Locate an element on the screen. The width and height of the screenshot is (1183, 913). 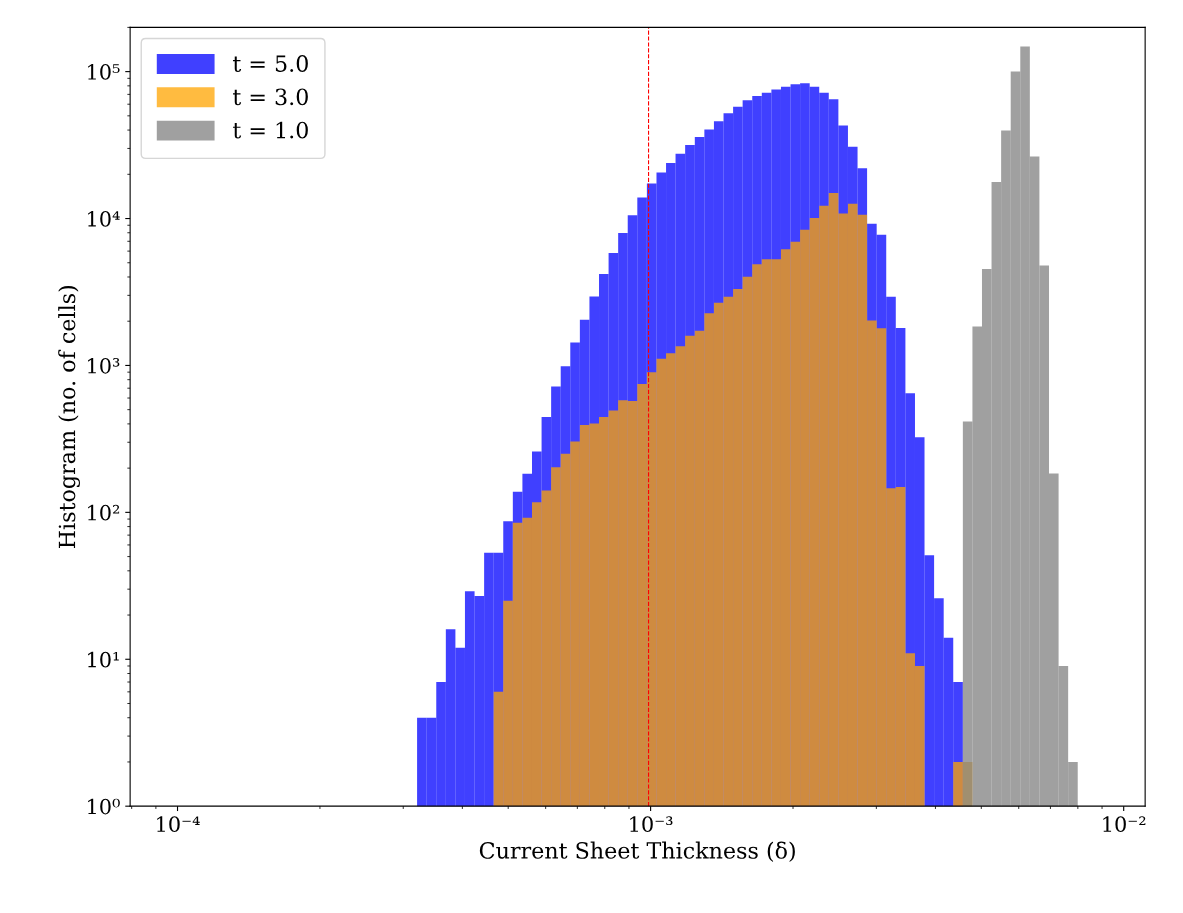
y-tick-label: 10⁵ is located at coordinates (104, 72).